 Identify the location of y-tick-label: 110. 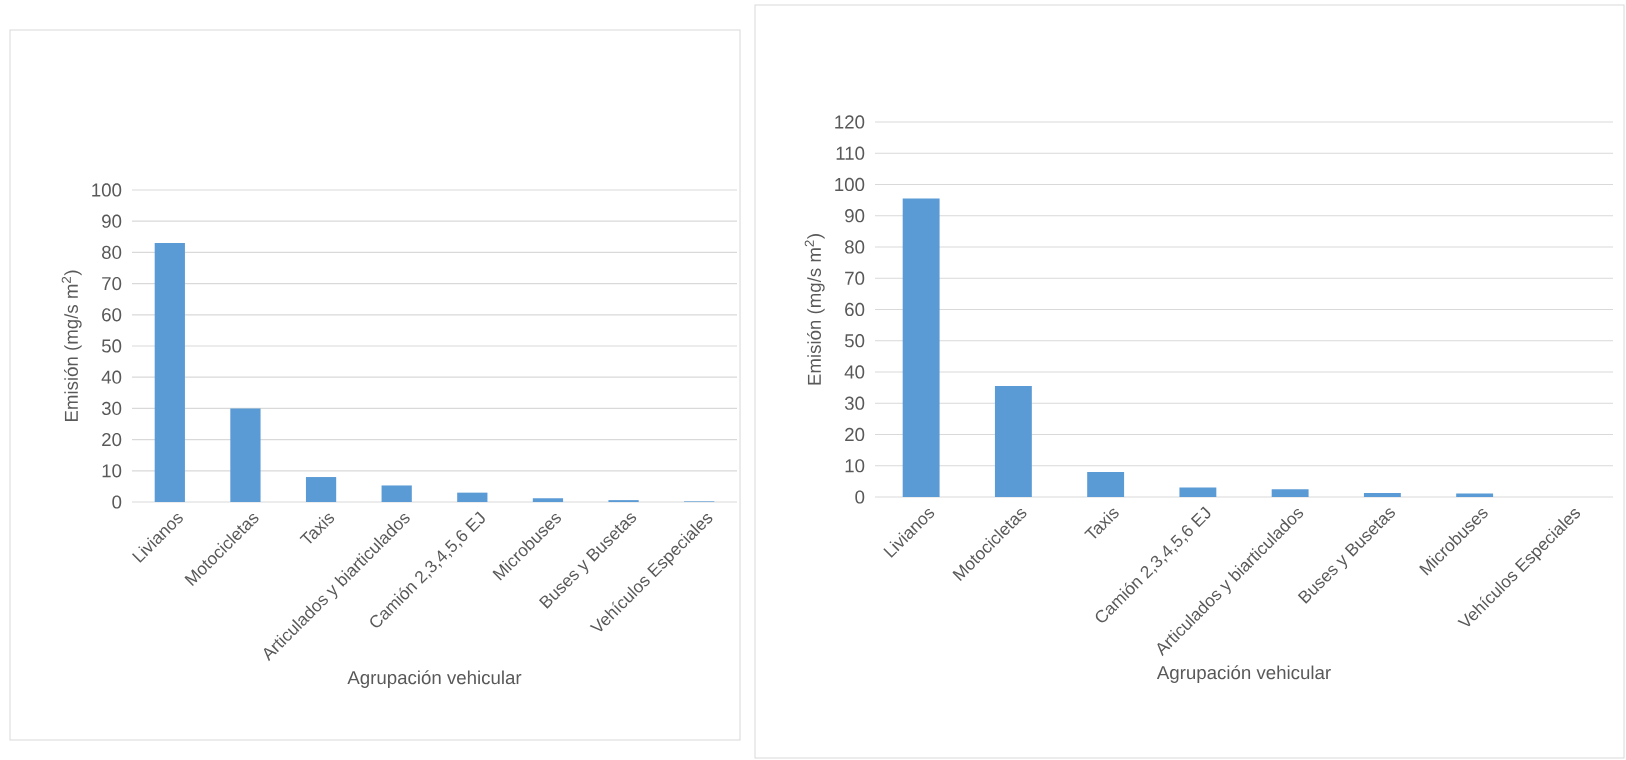
(850, 153).